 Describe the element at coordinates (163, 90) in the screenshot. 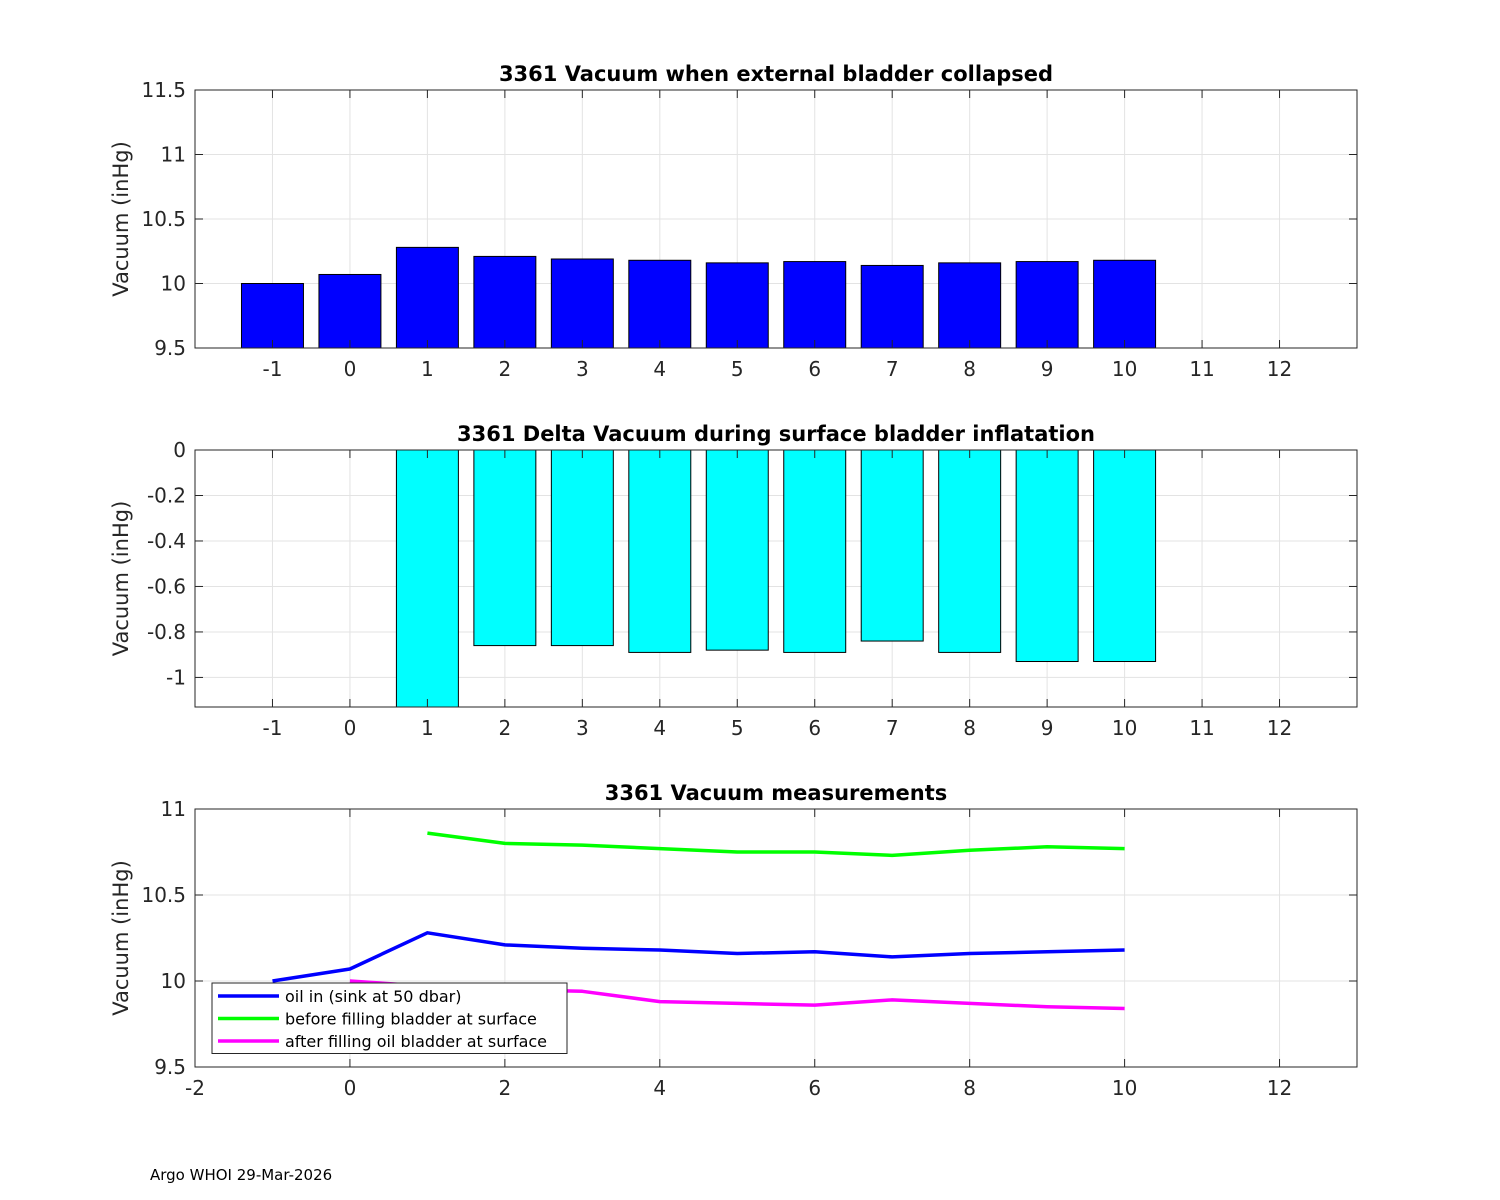

I see `y-tick-label: 11.5` at that location.